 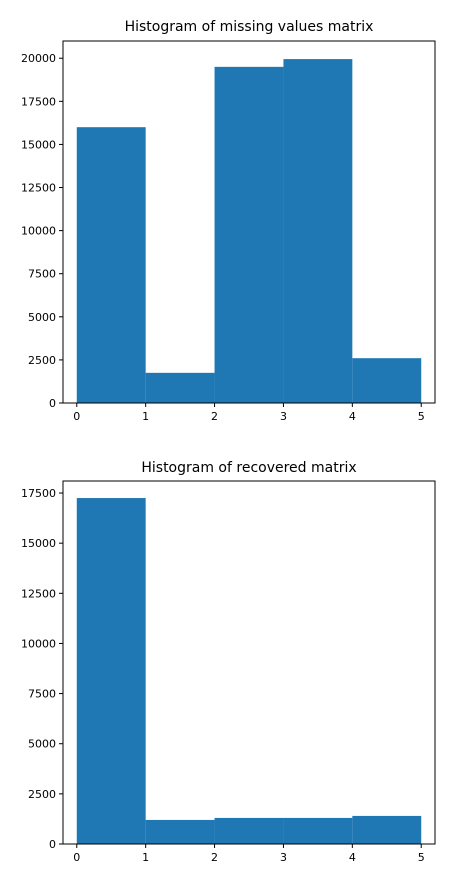 I want to click on chart-title: Histogram of recovered matrix, so click(x=248, y=468).